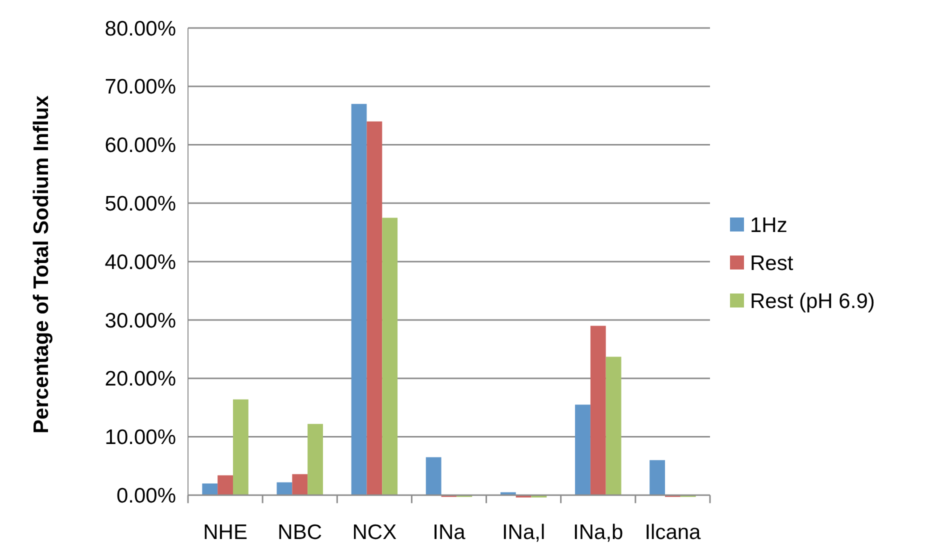  Describe the element at coordinates (140, 28) in the screenshot. I see `y-tick-label: 80.00%` at that location.